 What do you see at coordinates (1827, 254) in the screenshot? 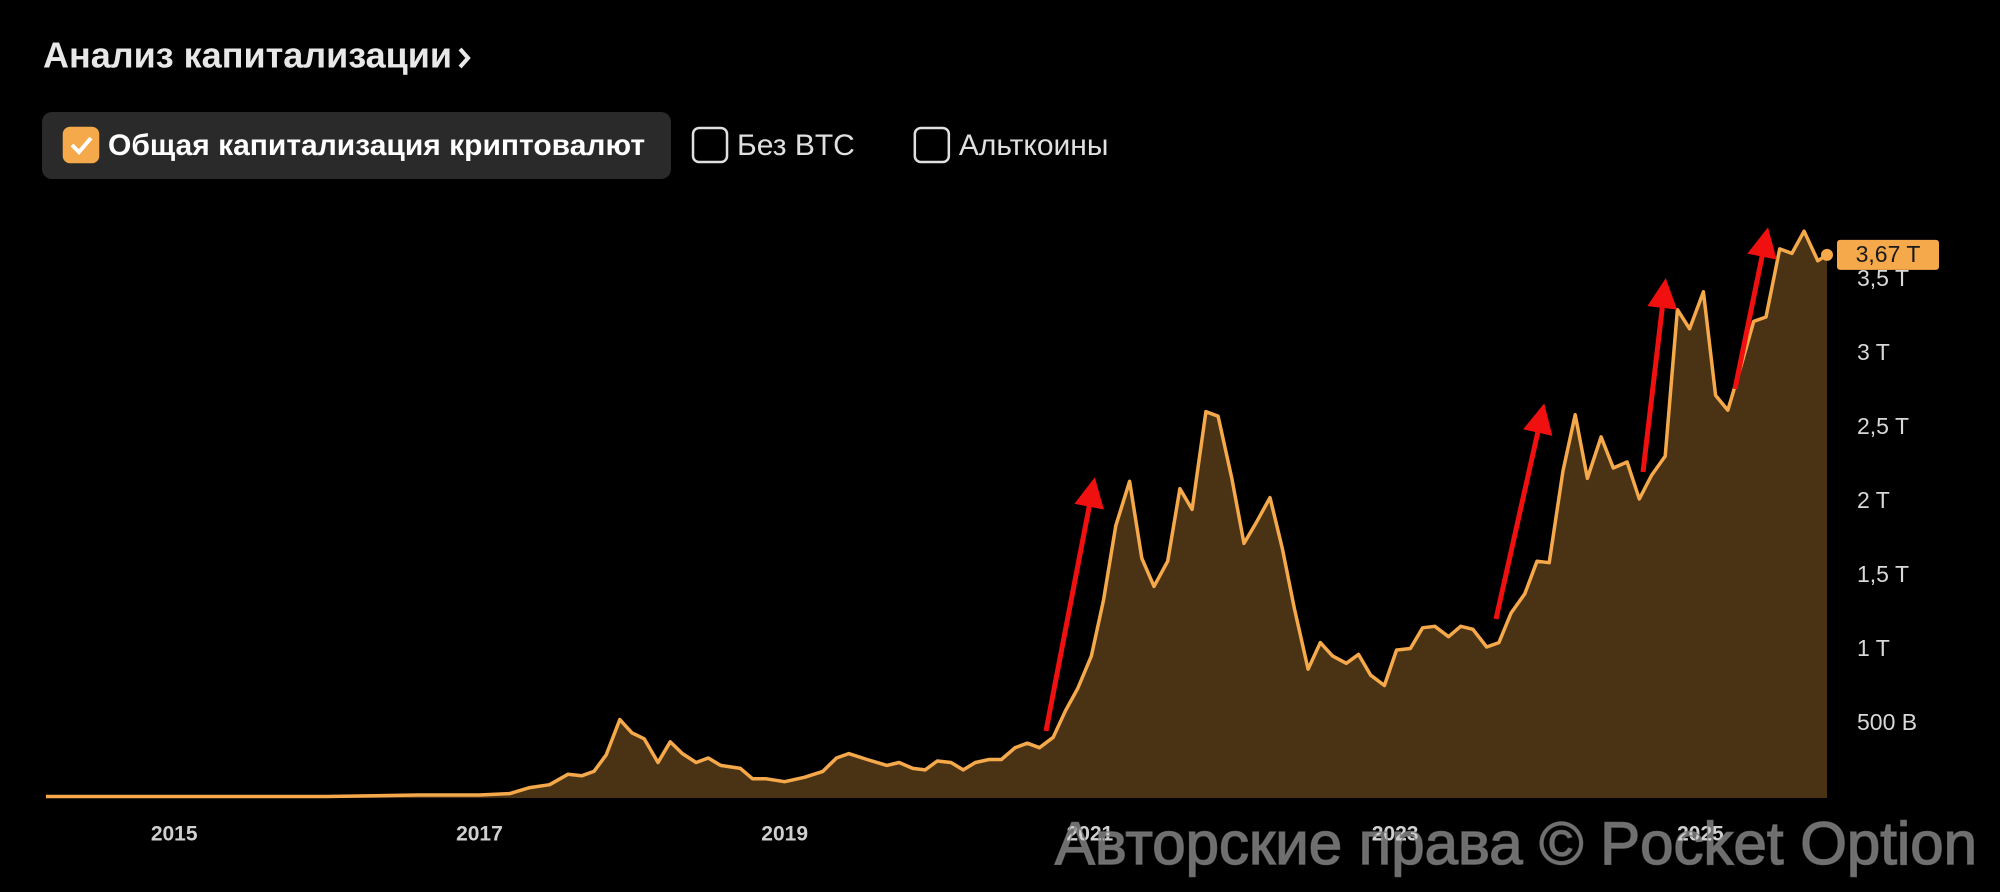
I see `last-point` at bounding box center [1827, 254].